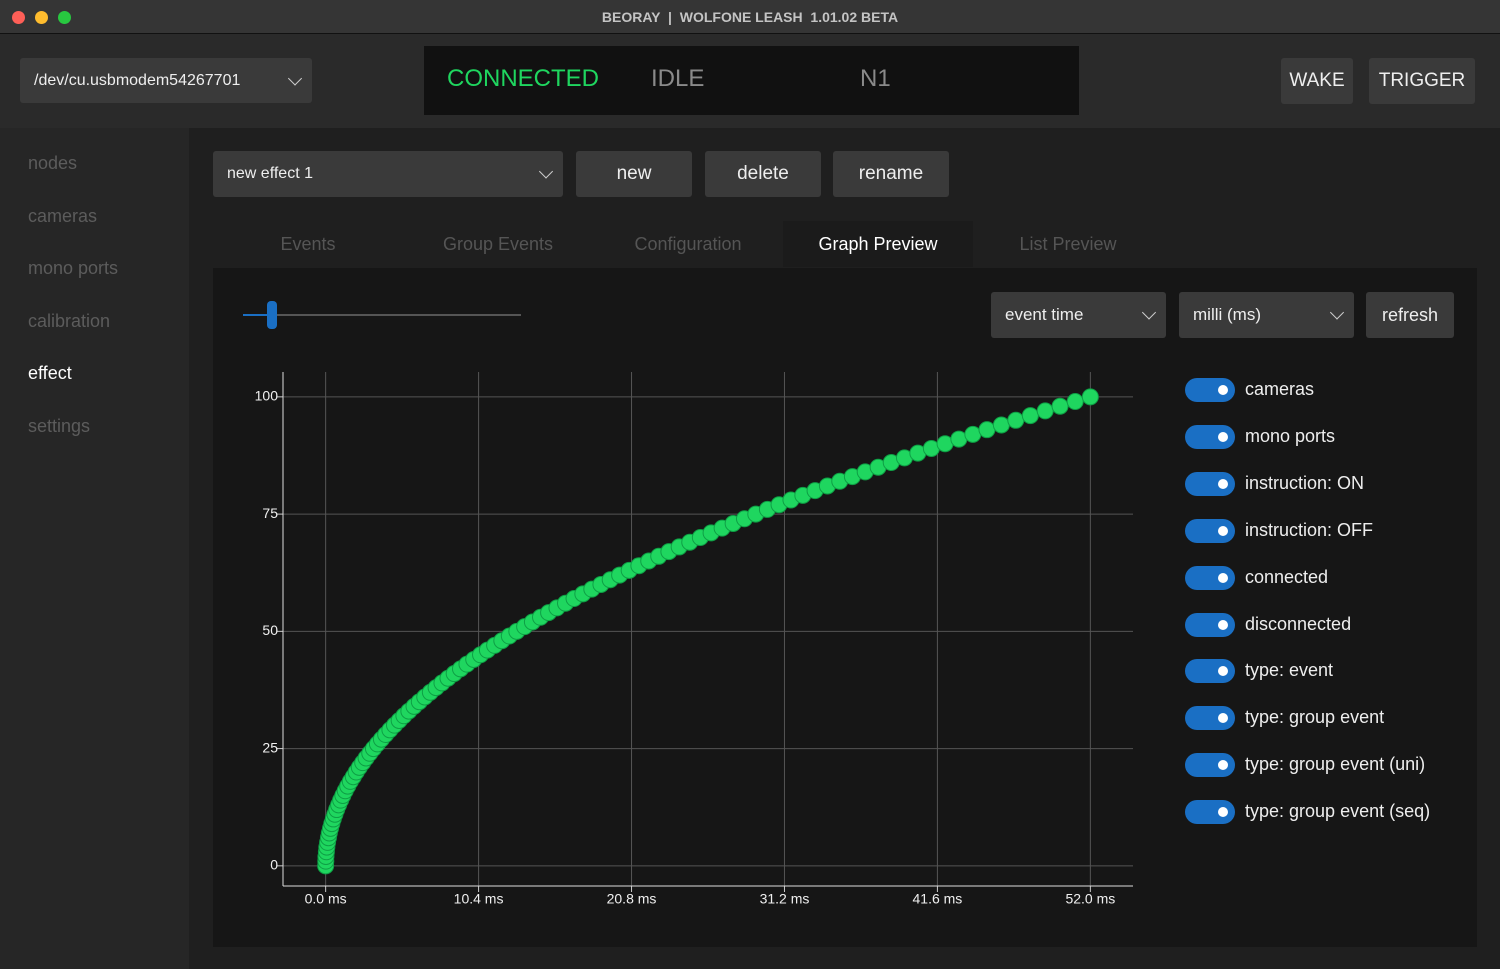 This screenshot has width=1500, height=969. What do you see at coordinates (137, 80) in the screenshot?
I see `port-label: /dev/cu.usbmodem54267701` at bounding box center [137, 80].